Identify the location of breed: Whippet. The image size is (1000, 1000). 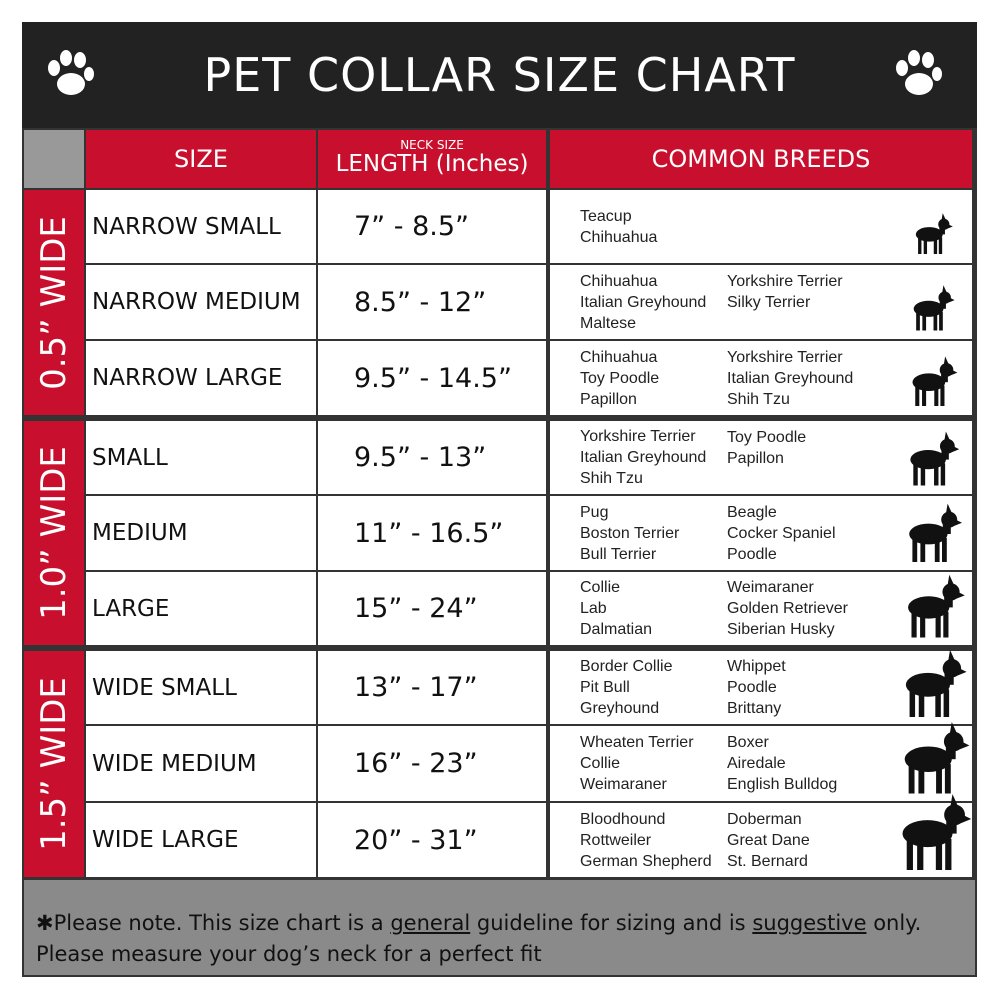
(756, 666).